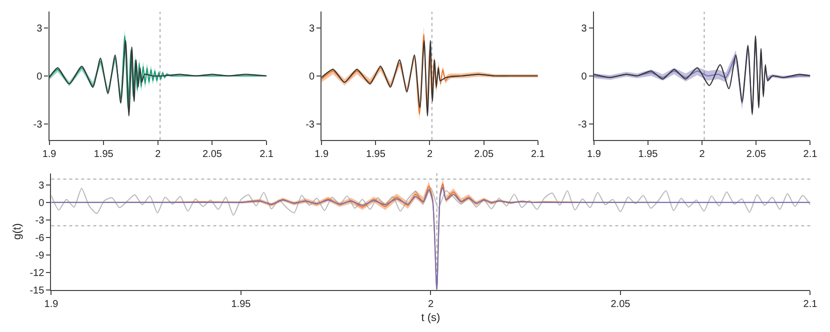 The image size is (830, 332). I want to click on x-axis-title: t (s), so click(430, 318).